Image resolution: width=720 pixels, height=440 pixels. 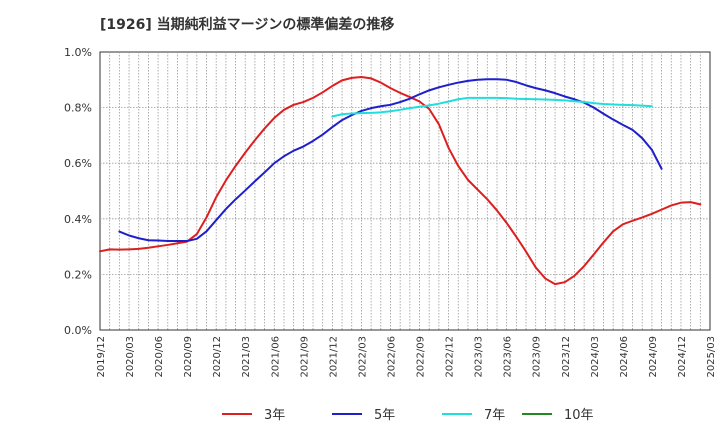 What do you see at coordinates (159, 357) in the screenshot?
I see `x-tick-label: 2020/06` at bounding box center [159, 357].